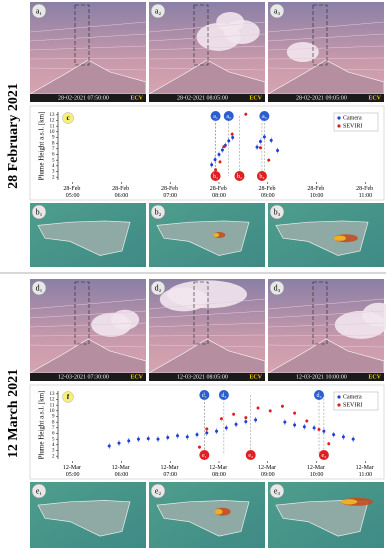 This screenshot has width=386, height=550. What do you see at coordinates (207, 235) in the screenshot?
I see `satellite-image: b₂` at bounding box center [207, 235].